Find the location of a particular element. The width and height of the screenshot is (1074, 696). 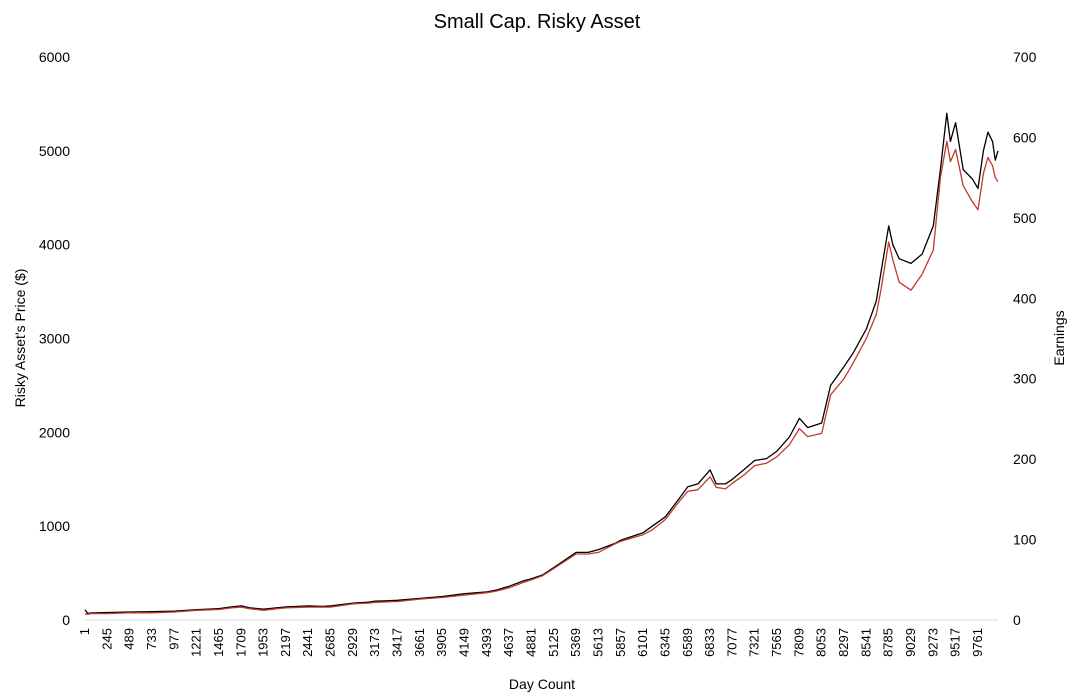

x-tick-label: 4149 is located at coordinates (464, 642).